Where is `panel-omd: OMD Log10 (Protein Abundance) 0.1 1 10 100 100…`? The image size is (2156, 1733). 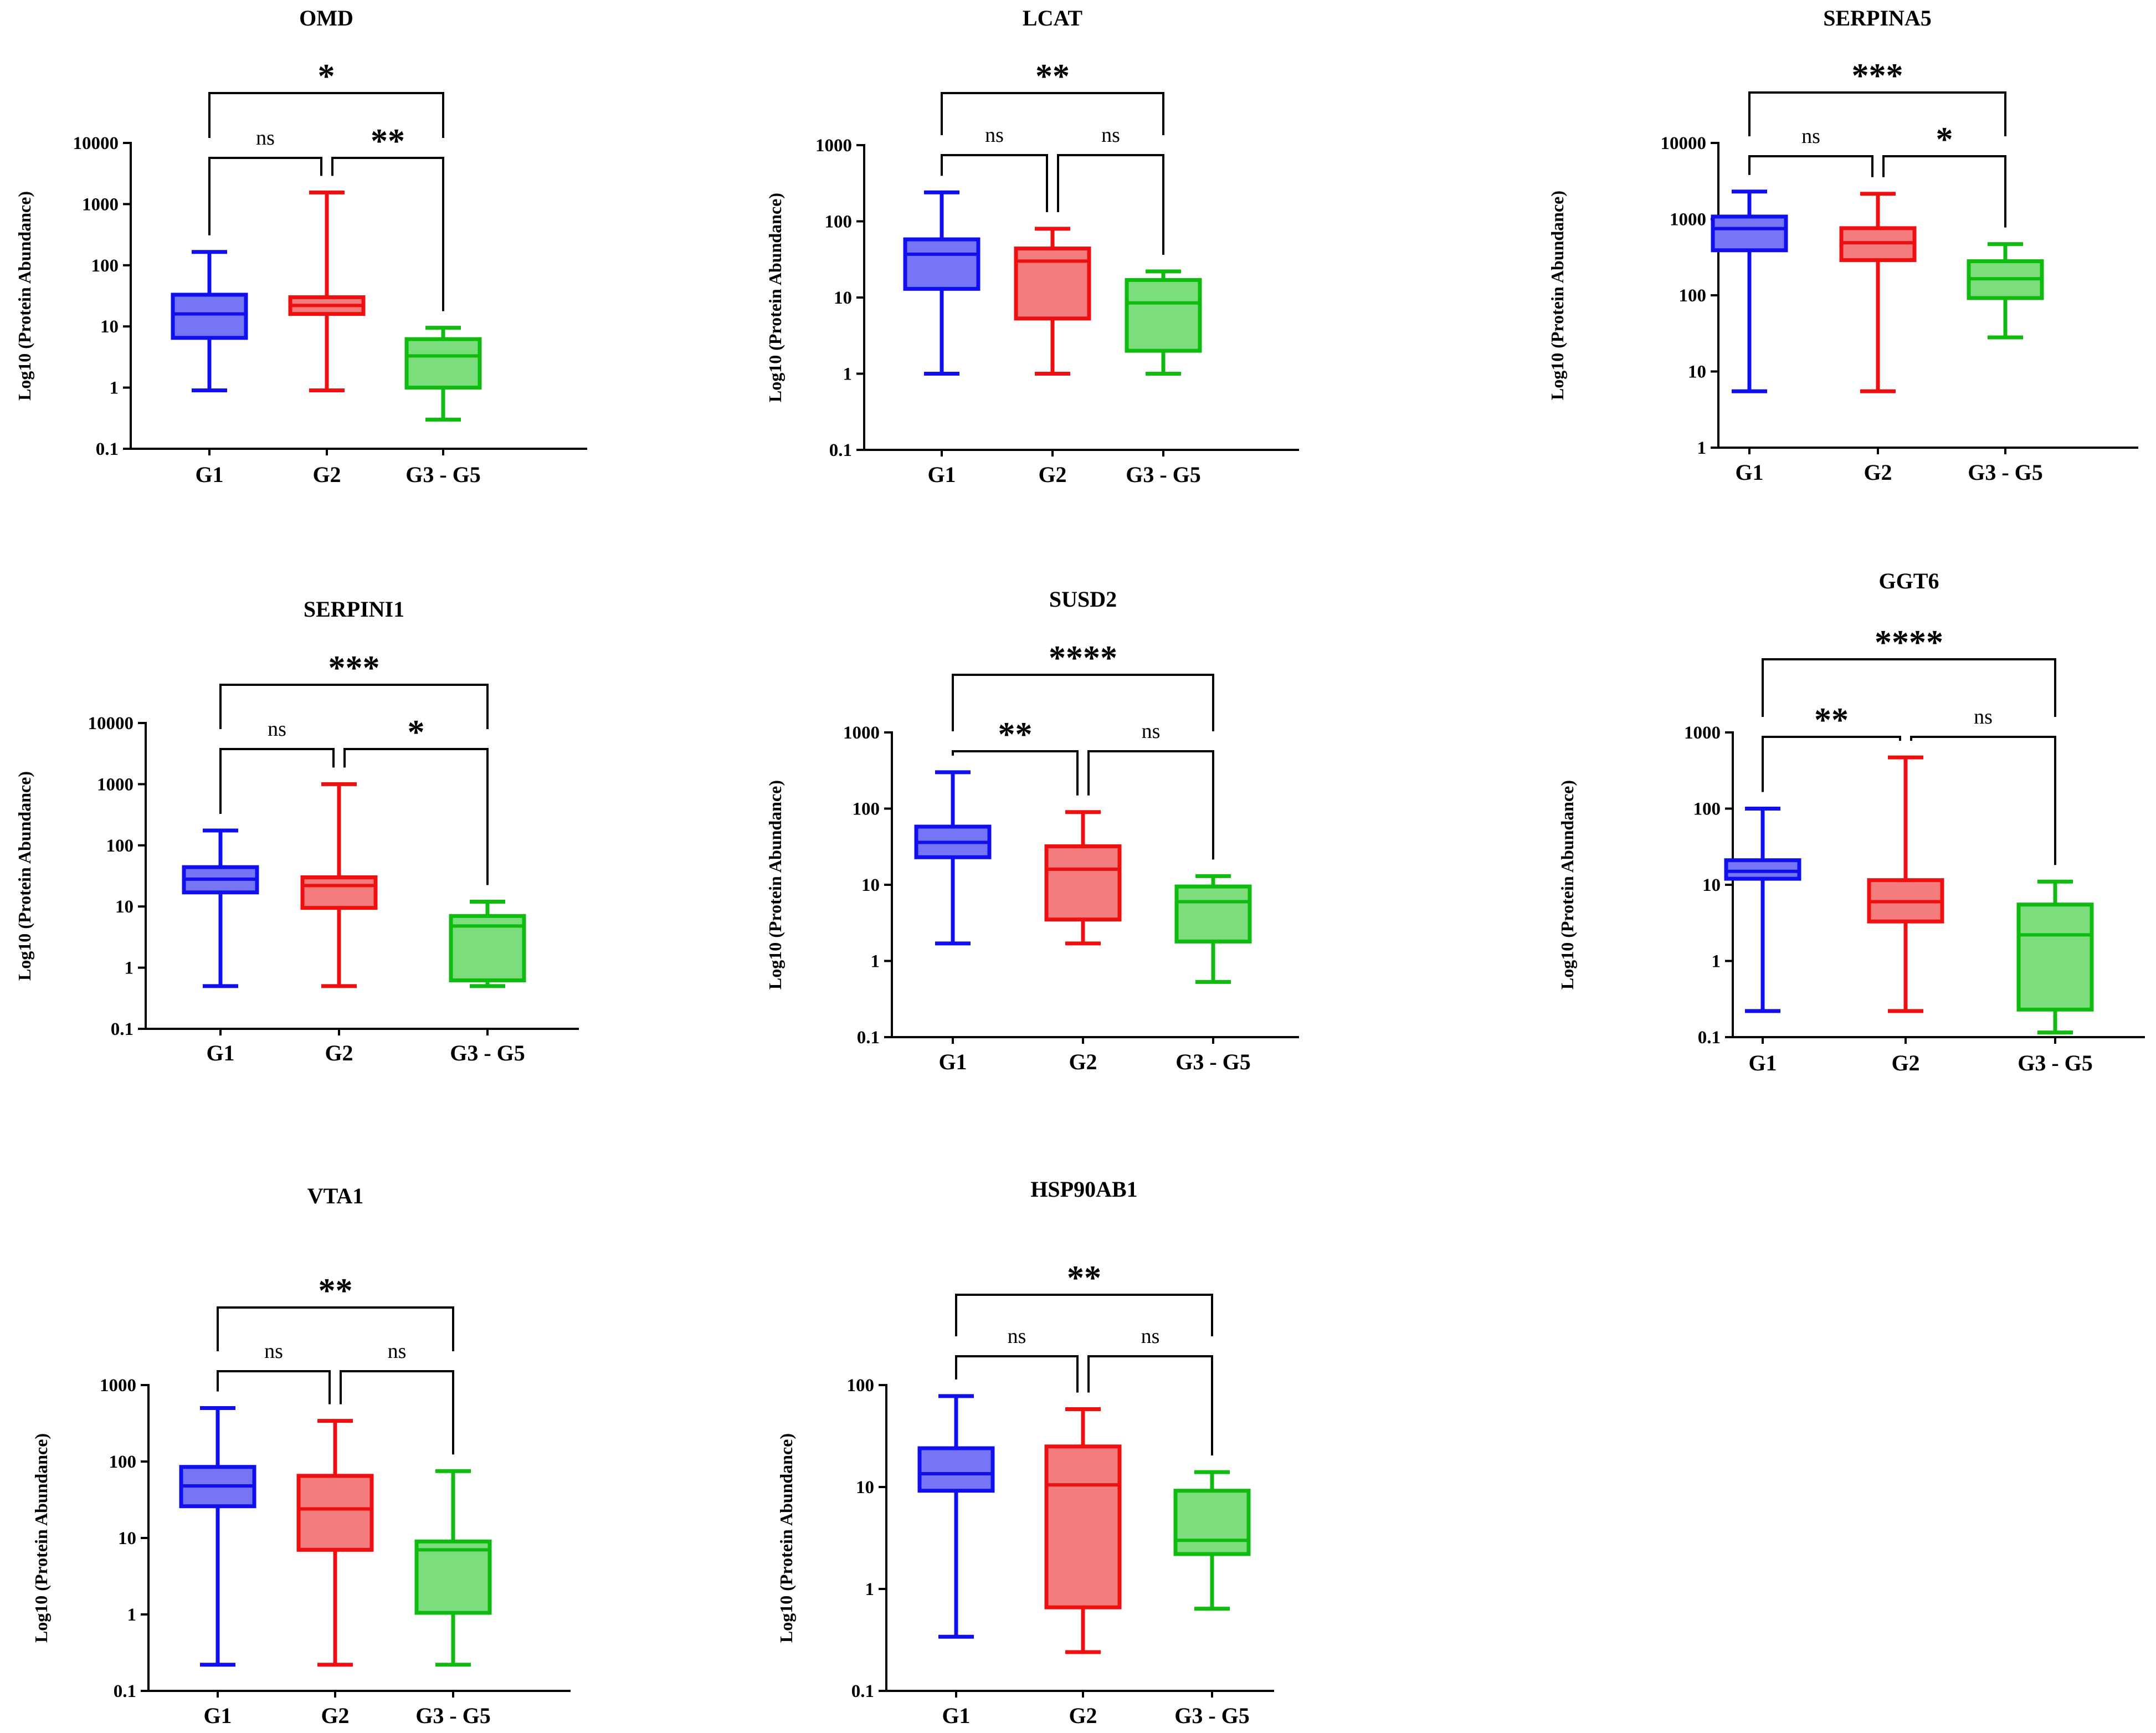 panel-omd: OMD Log10 (Protein Abundance) 0.1 1 10 100 100… is located at coordinates (300, 246).